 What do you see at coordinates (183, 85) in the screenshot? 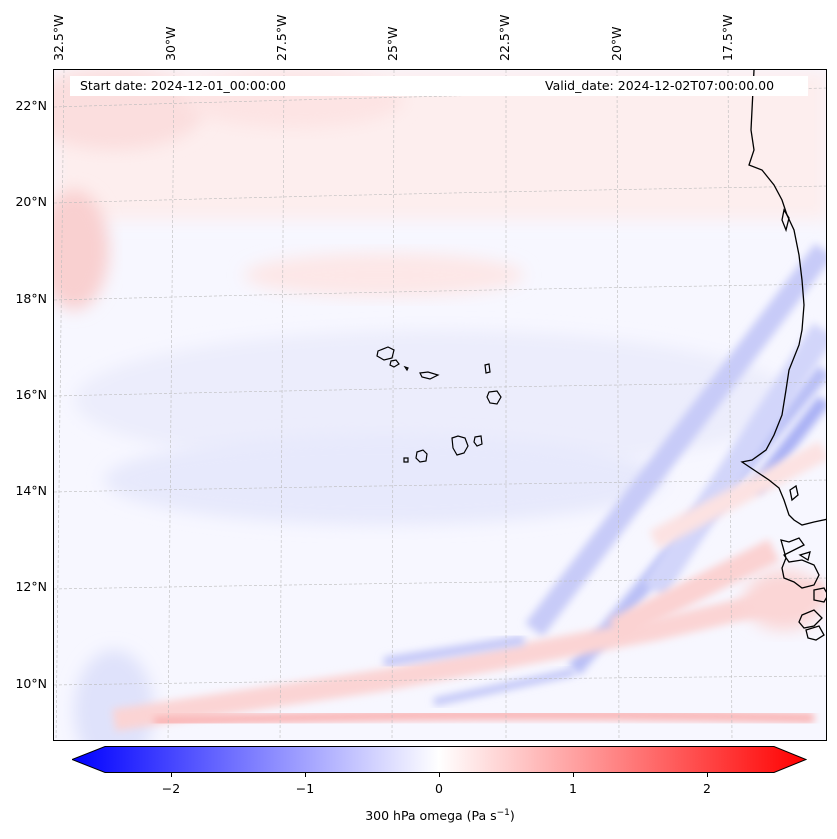
I see `start-date-label: Start date: 2024-12-01_00:00:00` at bounding box center [183, 85].